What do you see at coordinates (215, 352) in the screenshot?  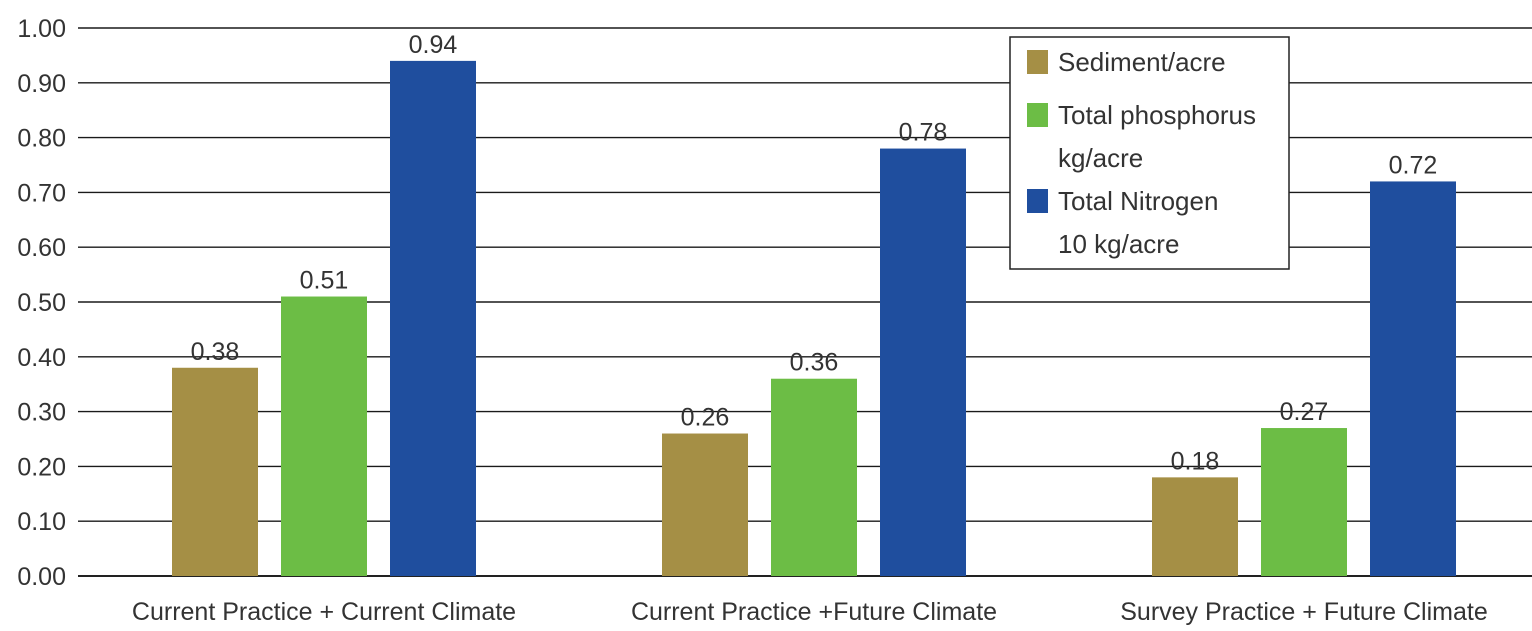 I see `data-label: 0.38` at bounding box center [215, 352].